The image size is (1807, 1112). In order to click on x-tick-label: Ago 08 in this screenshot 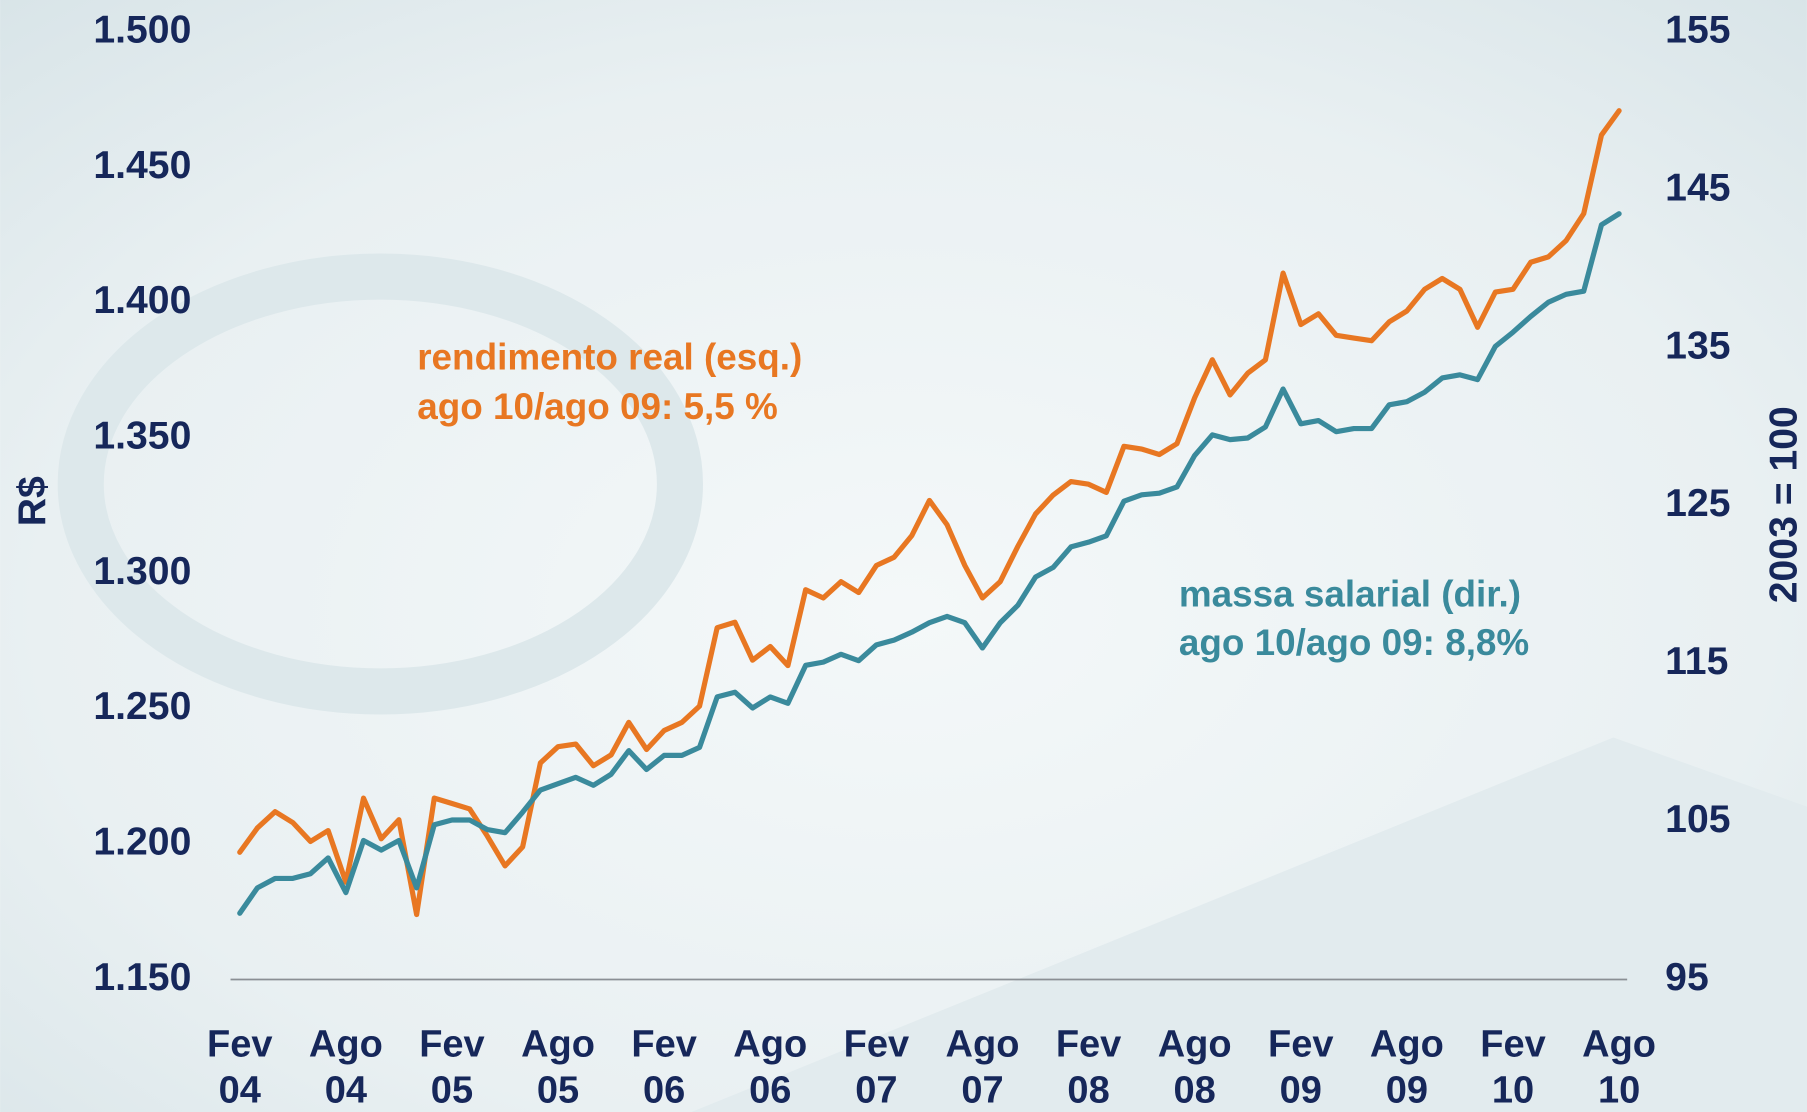, I will do `click(1195, 1067)`.